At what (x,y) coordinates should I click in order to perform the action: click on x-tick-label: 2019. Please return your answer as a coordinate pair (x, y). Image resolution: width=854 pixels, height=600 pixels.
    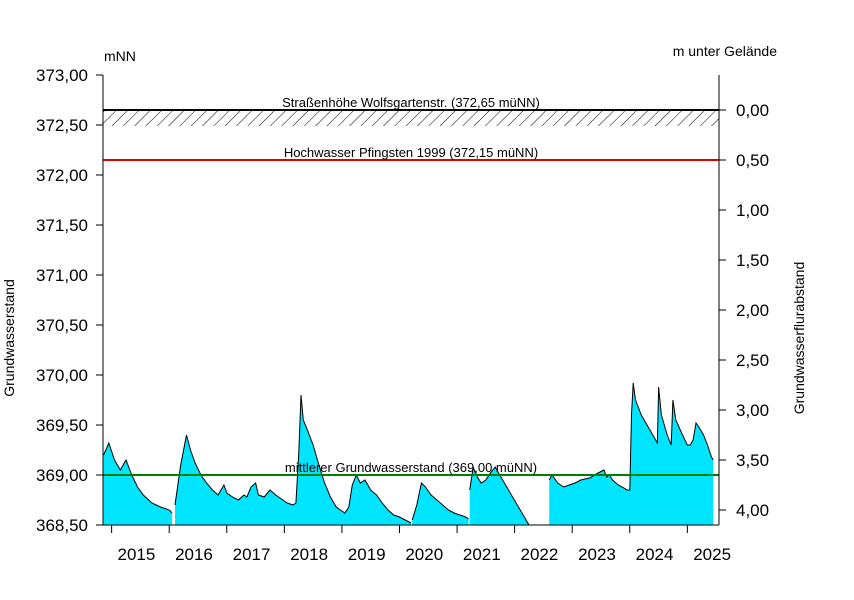
    Looking at the image, I should click on (367, 554).